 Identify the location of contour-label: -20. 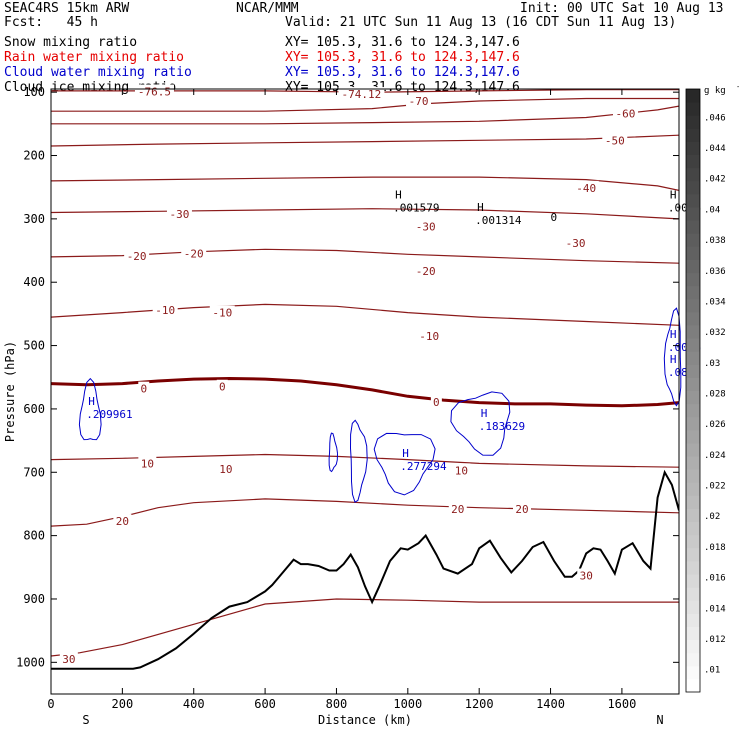
(137, 256).